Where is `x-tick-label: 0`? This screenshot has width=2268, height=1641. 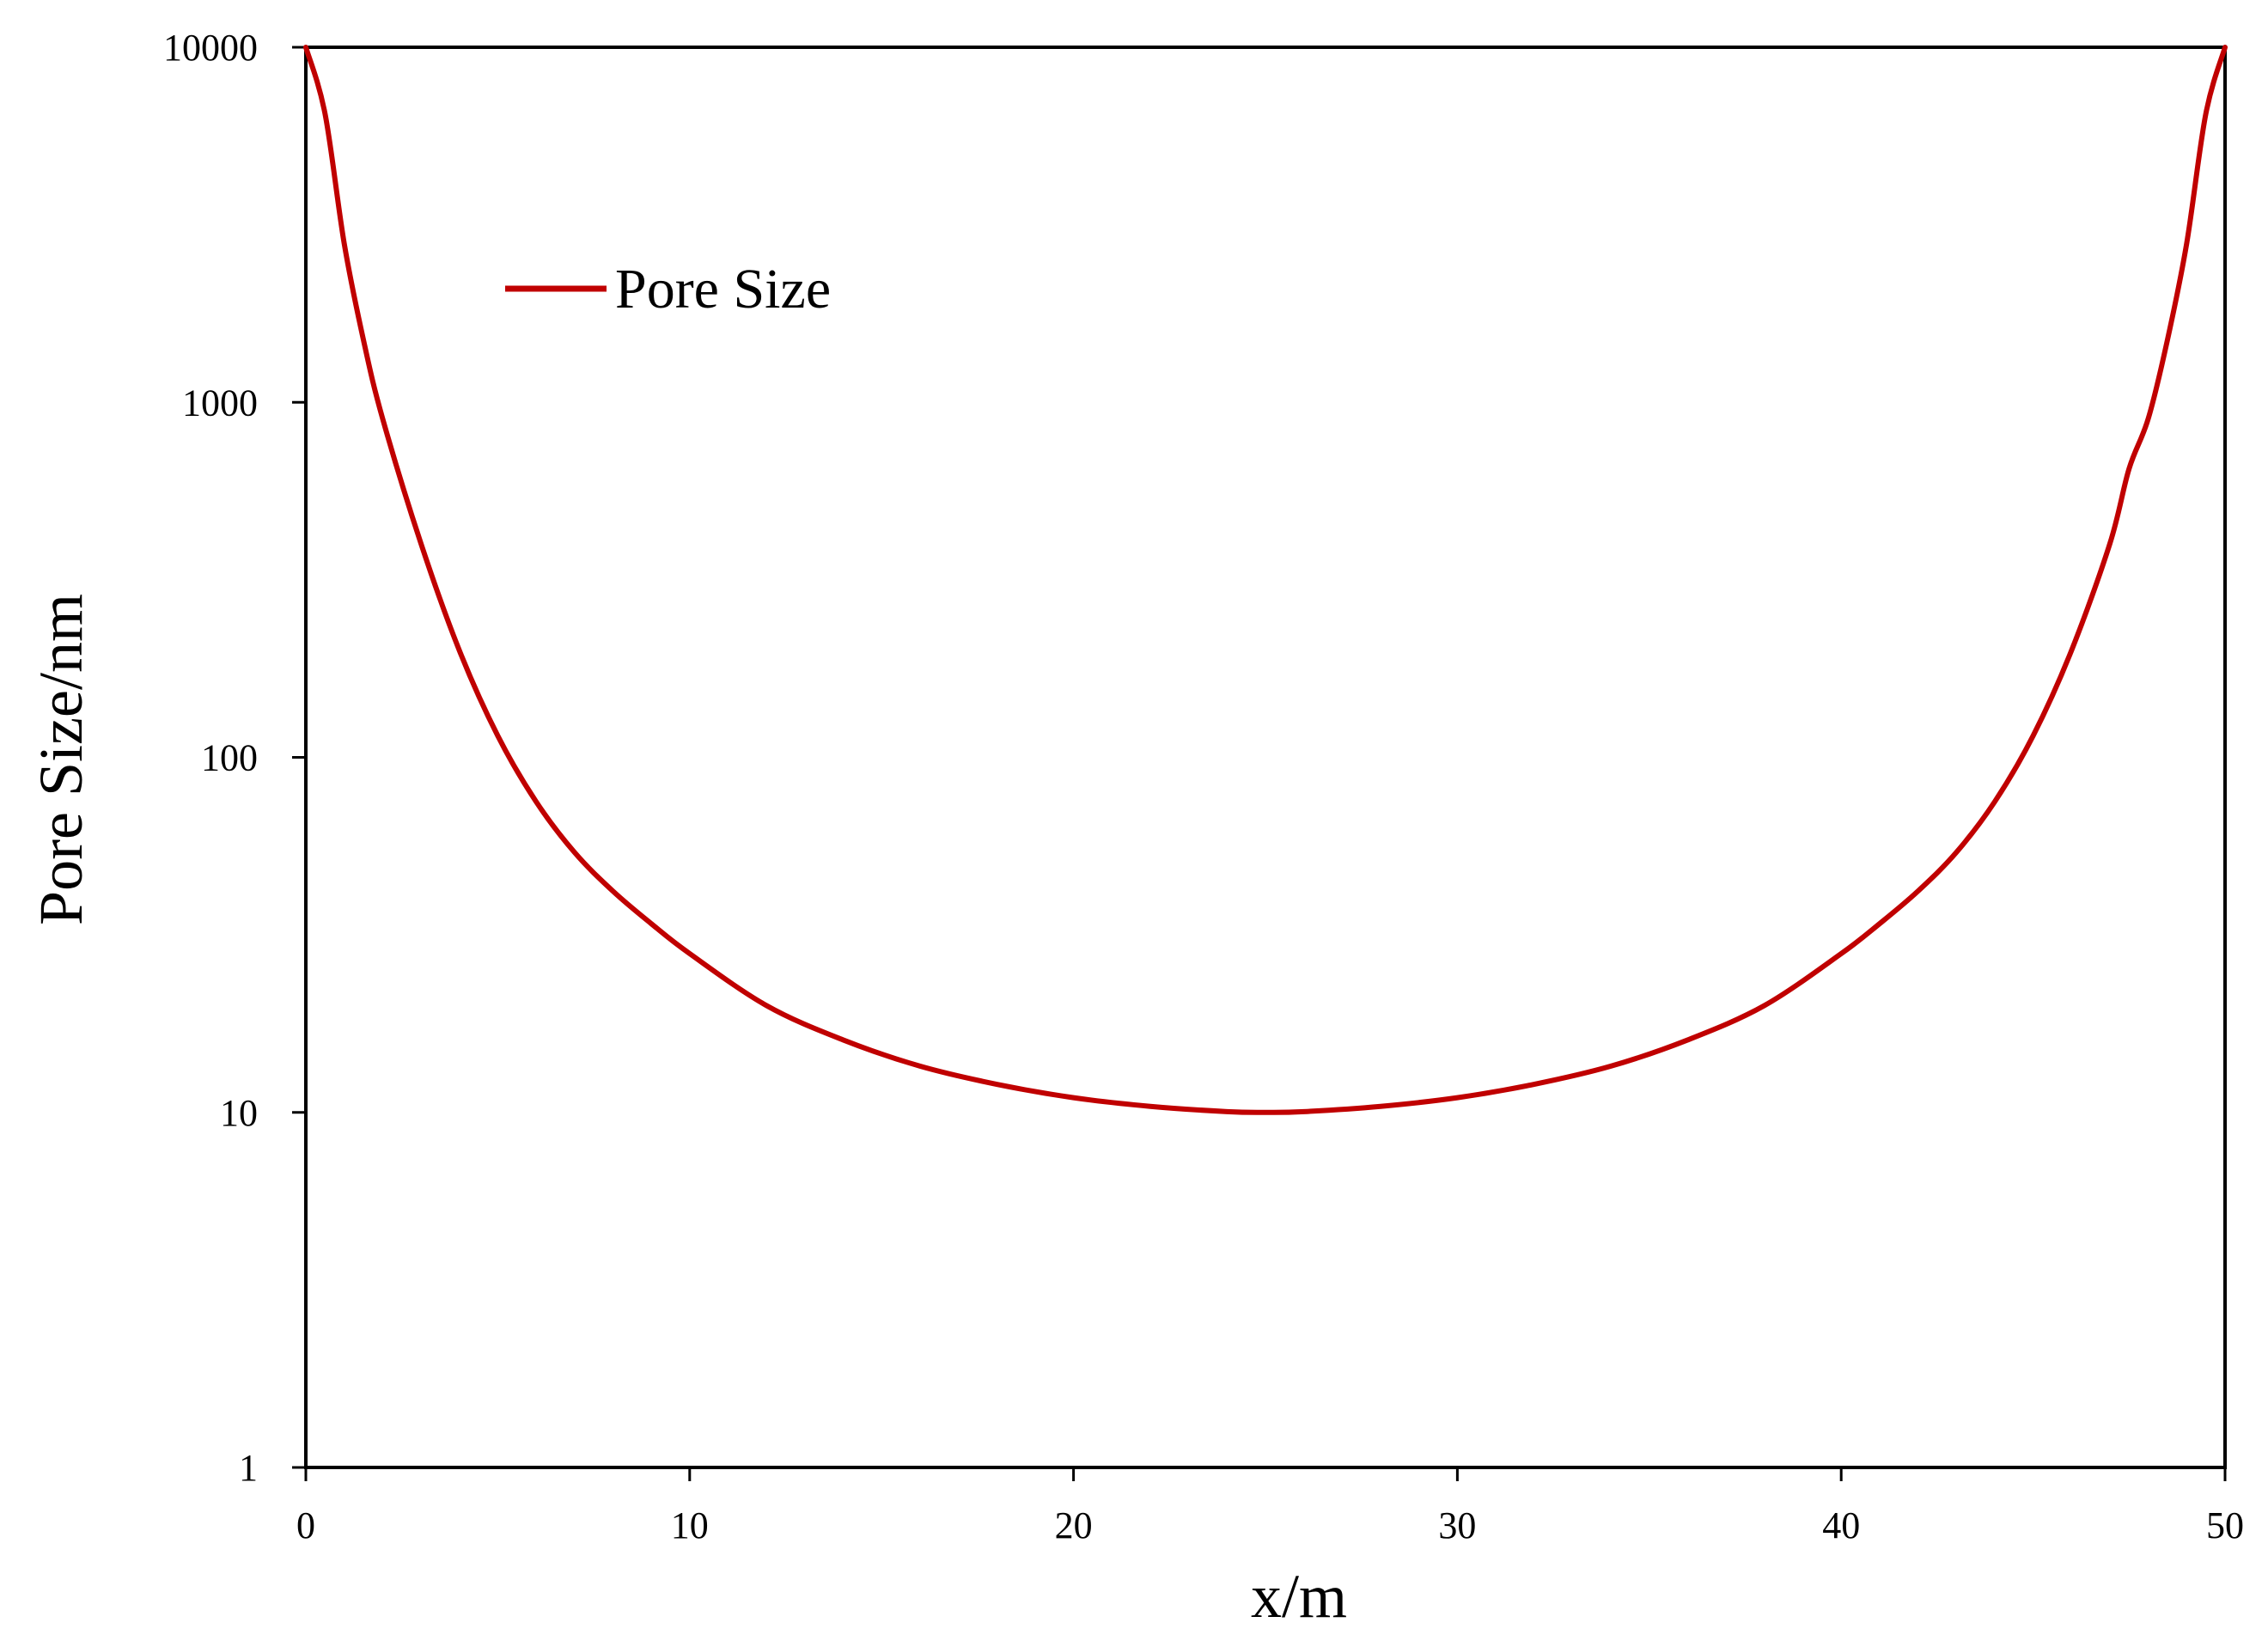
x-tick-label: 0 is located at coordinates (305, 1525).